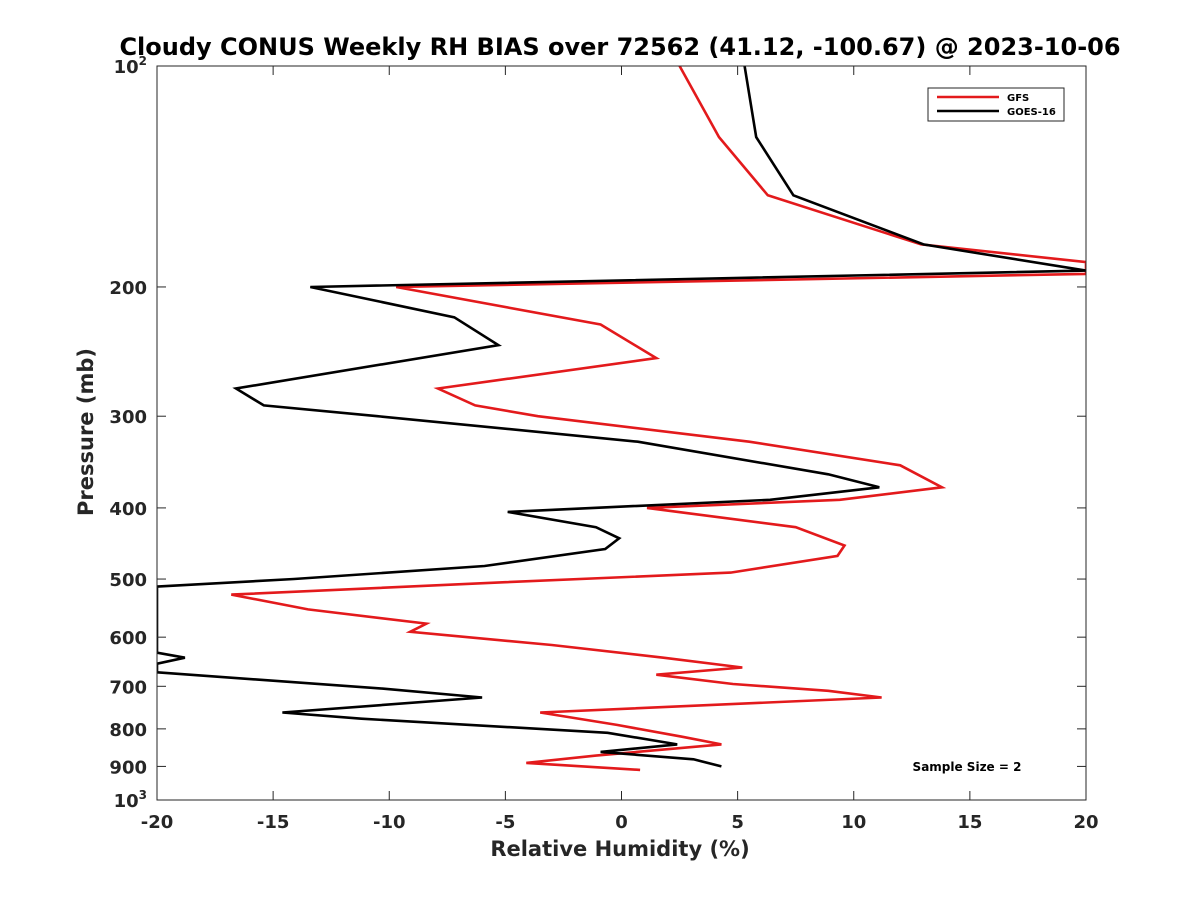 The width and height of the screenshot is (1200, 900). I want to click on y-tick-label: 900, so click(128, 767).